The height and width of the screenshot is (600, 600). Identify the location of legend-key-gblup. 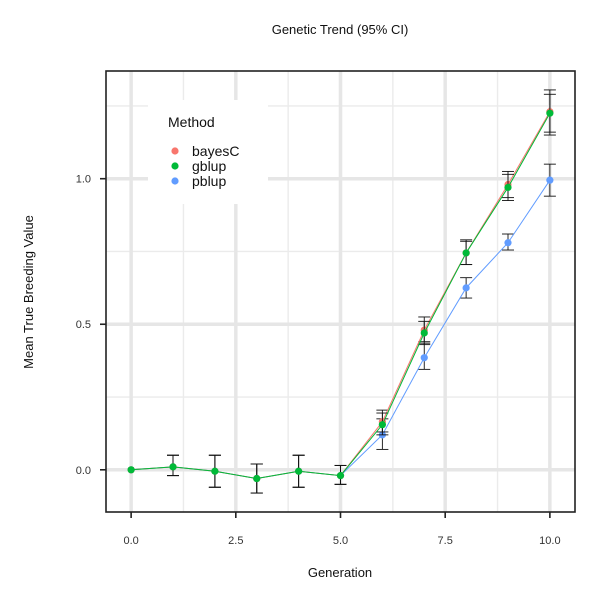
(175, 166).